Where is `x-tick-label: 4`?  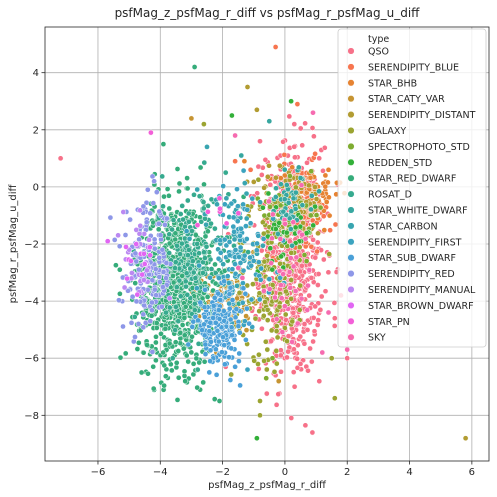
x-tick-label: 4 is located at coordinates (409, 472).